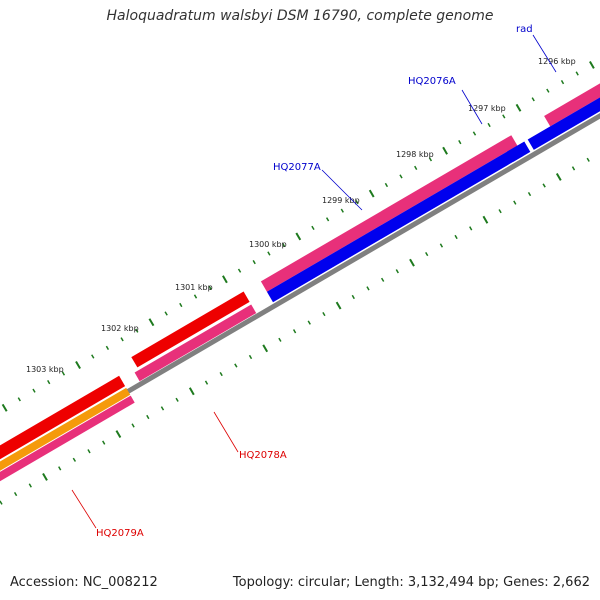 The height and width of the screenshot is (600, 600). Describe the element at coordinates (389, 213) in the screenshot. I see `feature-hq2077a-band` at that location.